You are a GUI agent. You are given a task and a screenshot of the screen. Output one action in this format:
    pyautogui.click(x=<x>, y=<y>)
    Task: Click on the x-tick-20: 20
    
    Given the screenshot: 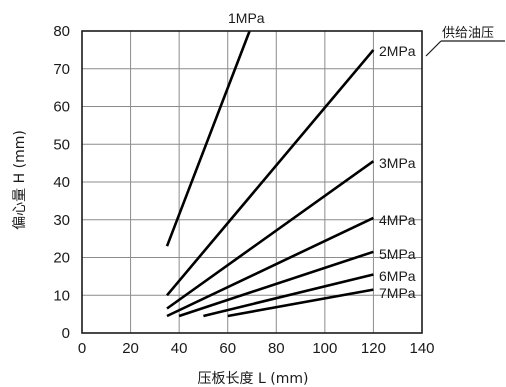 What is the action you would take?
    pyautogui.click(x=130, y=348)
    